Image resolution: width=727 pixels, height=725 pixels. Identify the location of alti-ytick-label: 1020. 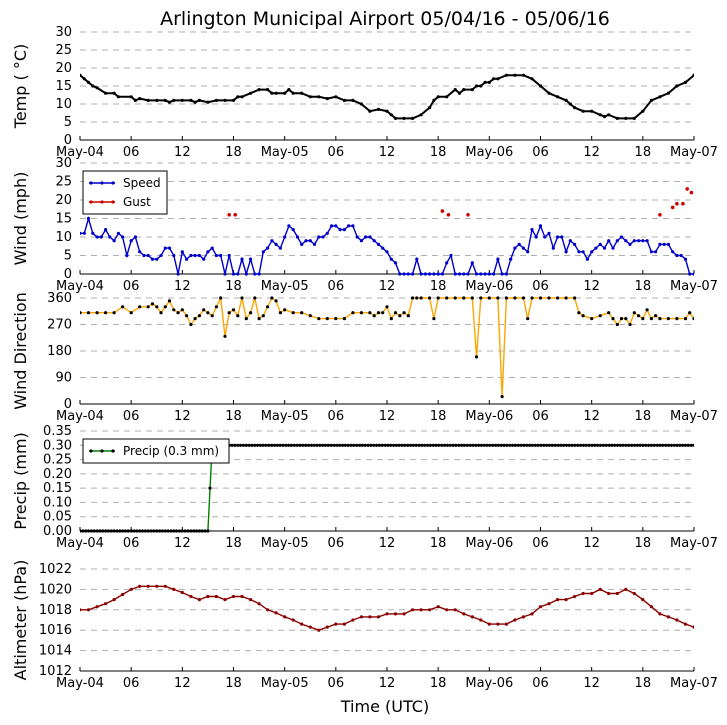
(55, 589).